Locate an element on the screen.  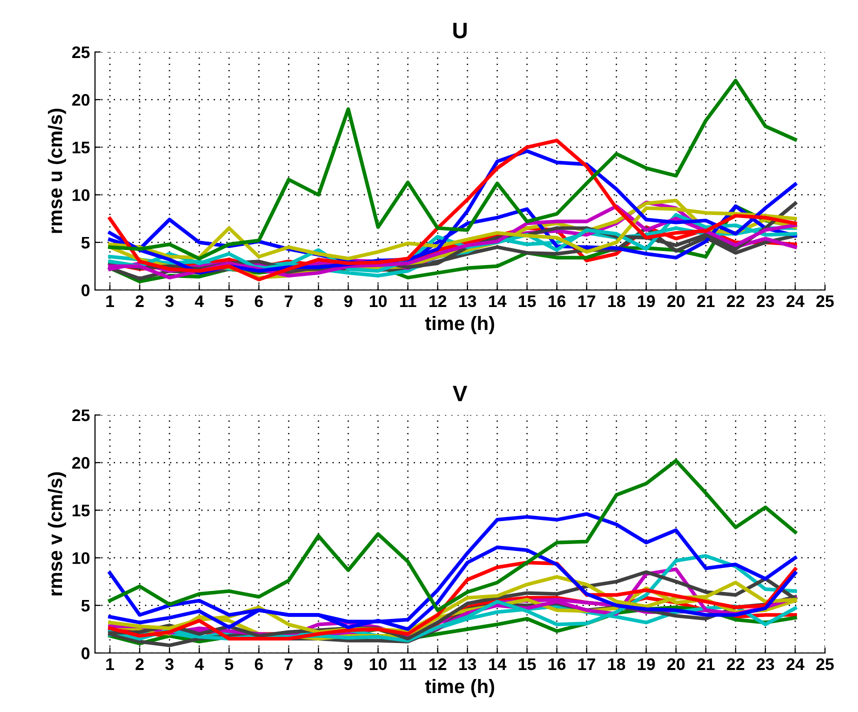
y-axis-title: rmse v (cm/s) is located at coordinates (57, 534).